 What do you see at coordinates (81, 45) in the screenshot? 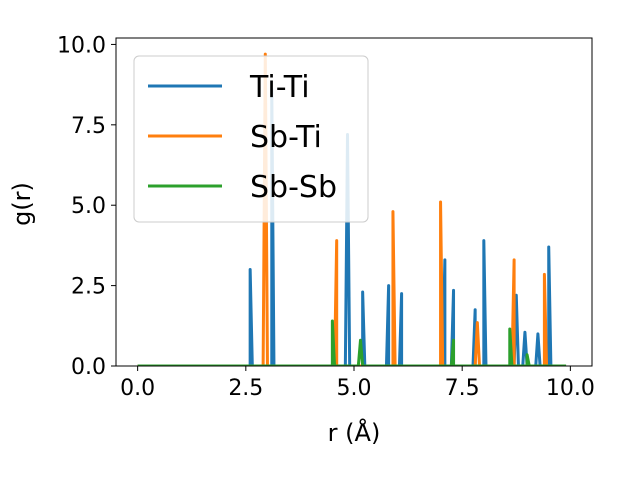
I see `y-tick-label: 10.0` at bounding box center [81, 45].